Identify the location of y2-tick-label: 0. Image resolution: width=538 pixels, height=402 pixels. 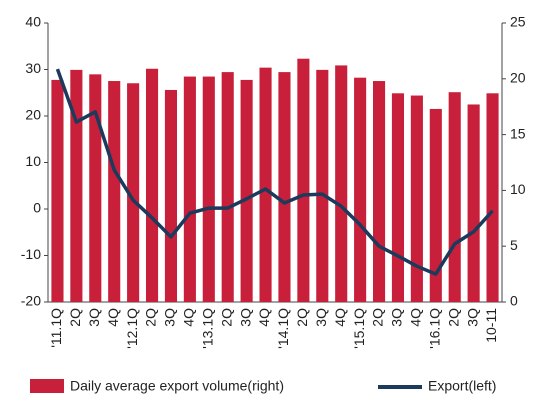
(514, 301).